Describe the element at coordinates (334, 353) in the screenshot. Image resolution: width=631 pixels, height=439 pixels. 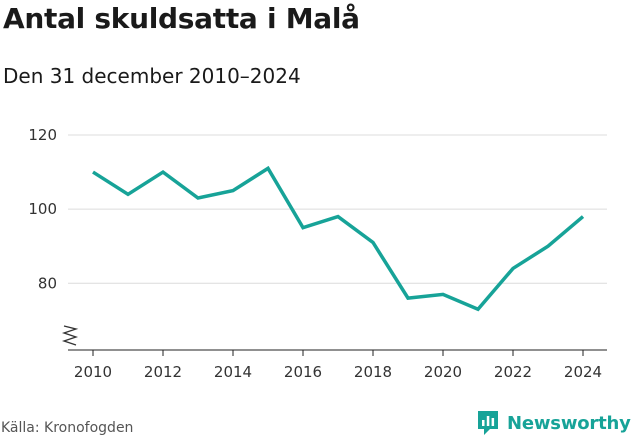
I see `x-axis: 2010 2012 2014 2016 2018 2020 2022 2024` at that location.